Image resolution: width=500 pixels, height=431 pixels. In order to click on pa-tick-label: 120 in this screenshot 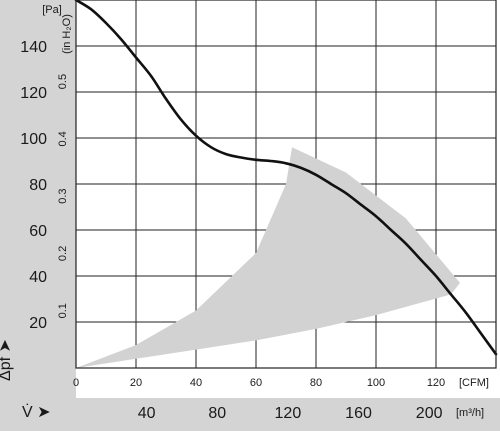, I will do `click(33, 93)`.